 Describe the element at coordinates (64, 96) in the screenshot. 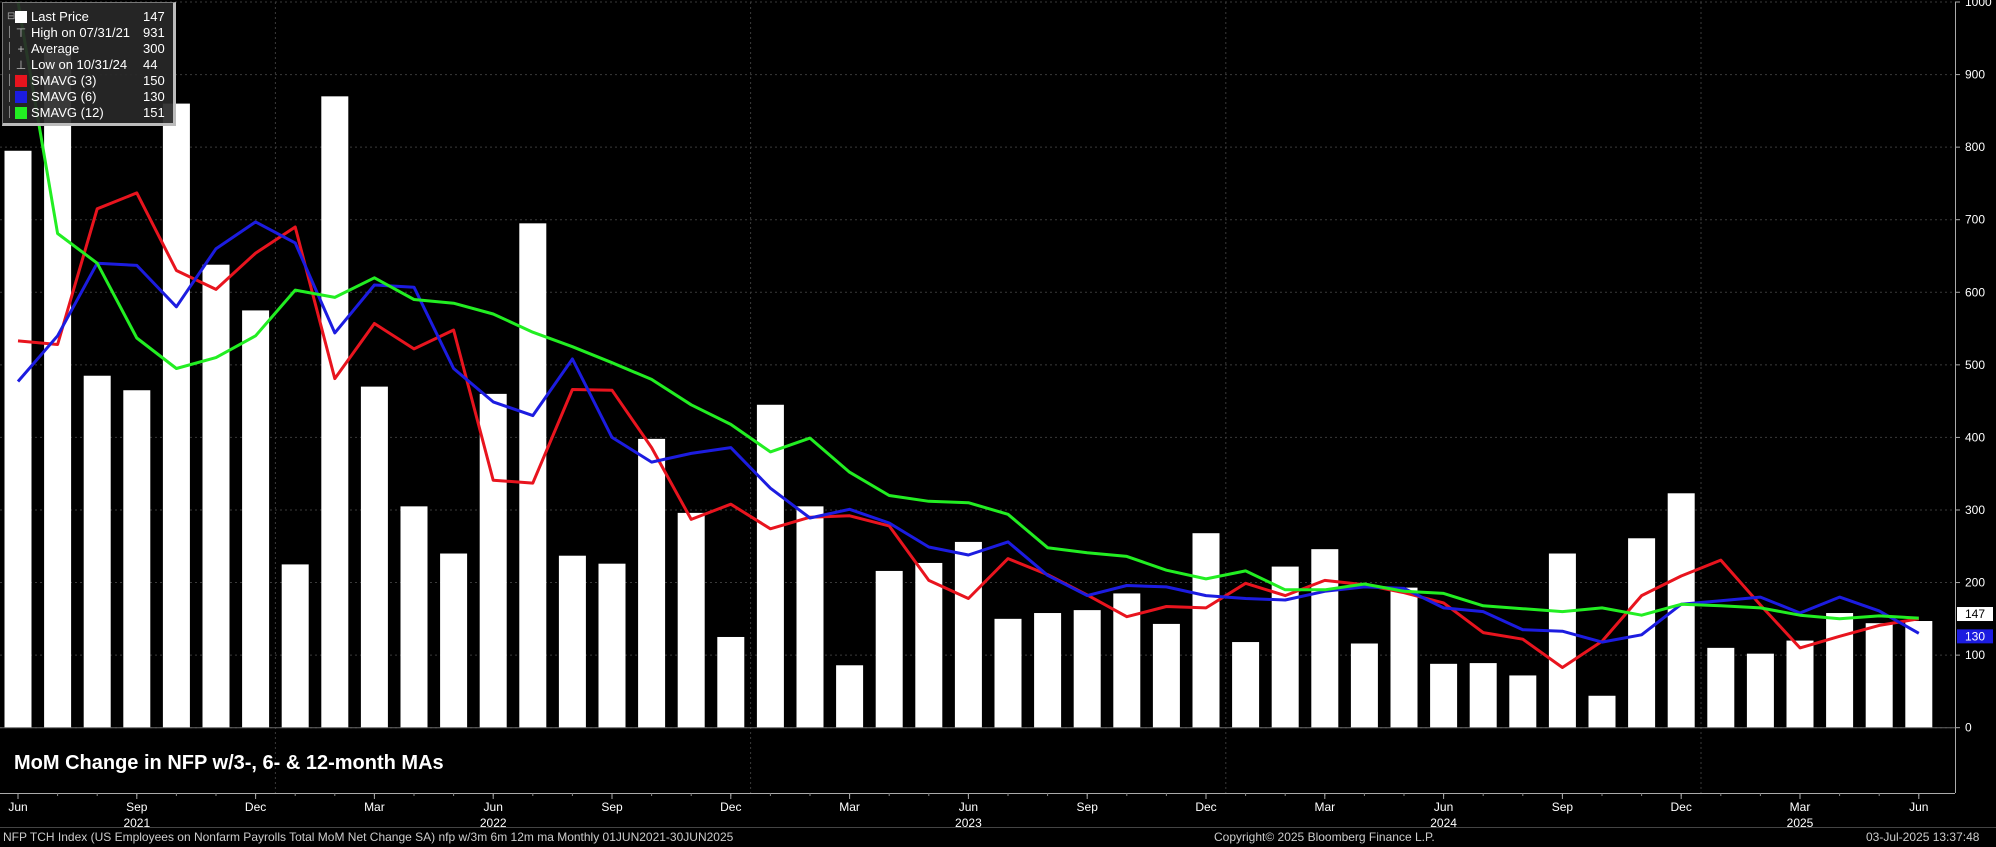

I see `legend-label: SMAVG (6)` at that location.